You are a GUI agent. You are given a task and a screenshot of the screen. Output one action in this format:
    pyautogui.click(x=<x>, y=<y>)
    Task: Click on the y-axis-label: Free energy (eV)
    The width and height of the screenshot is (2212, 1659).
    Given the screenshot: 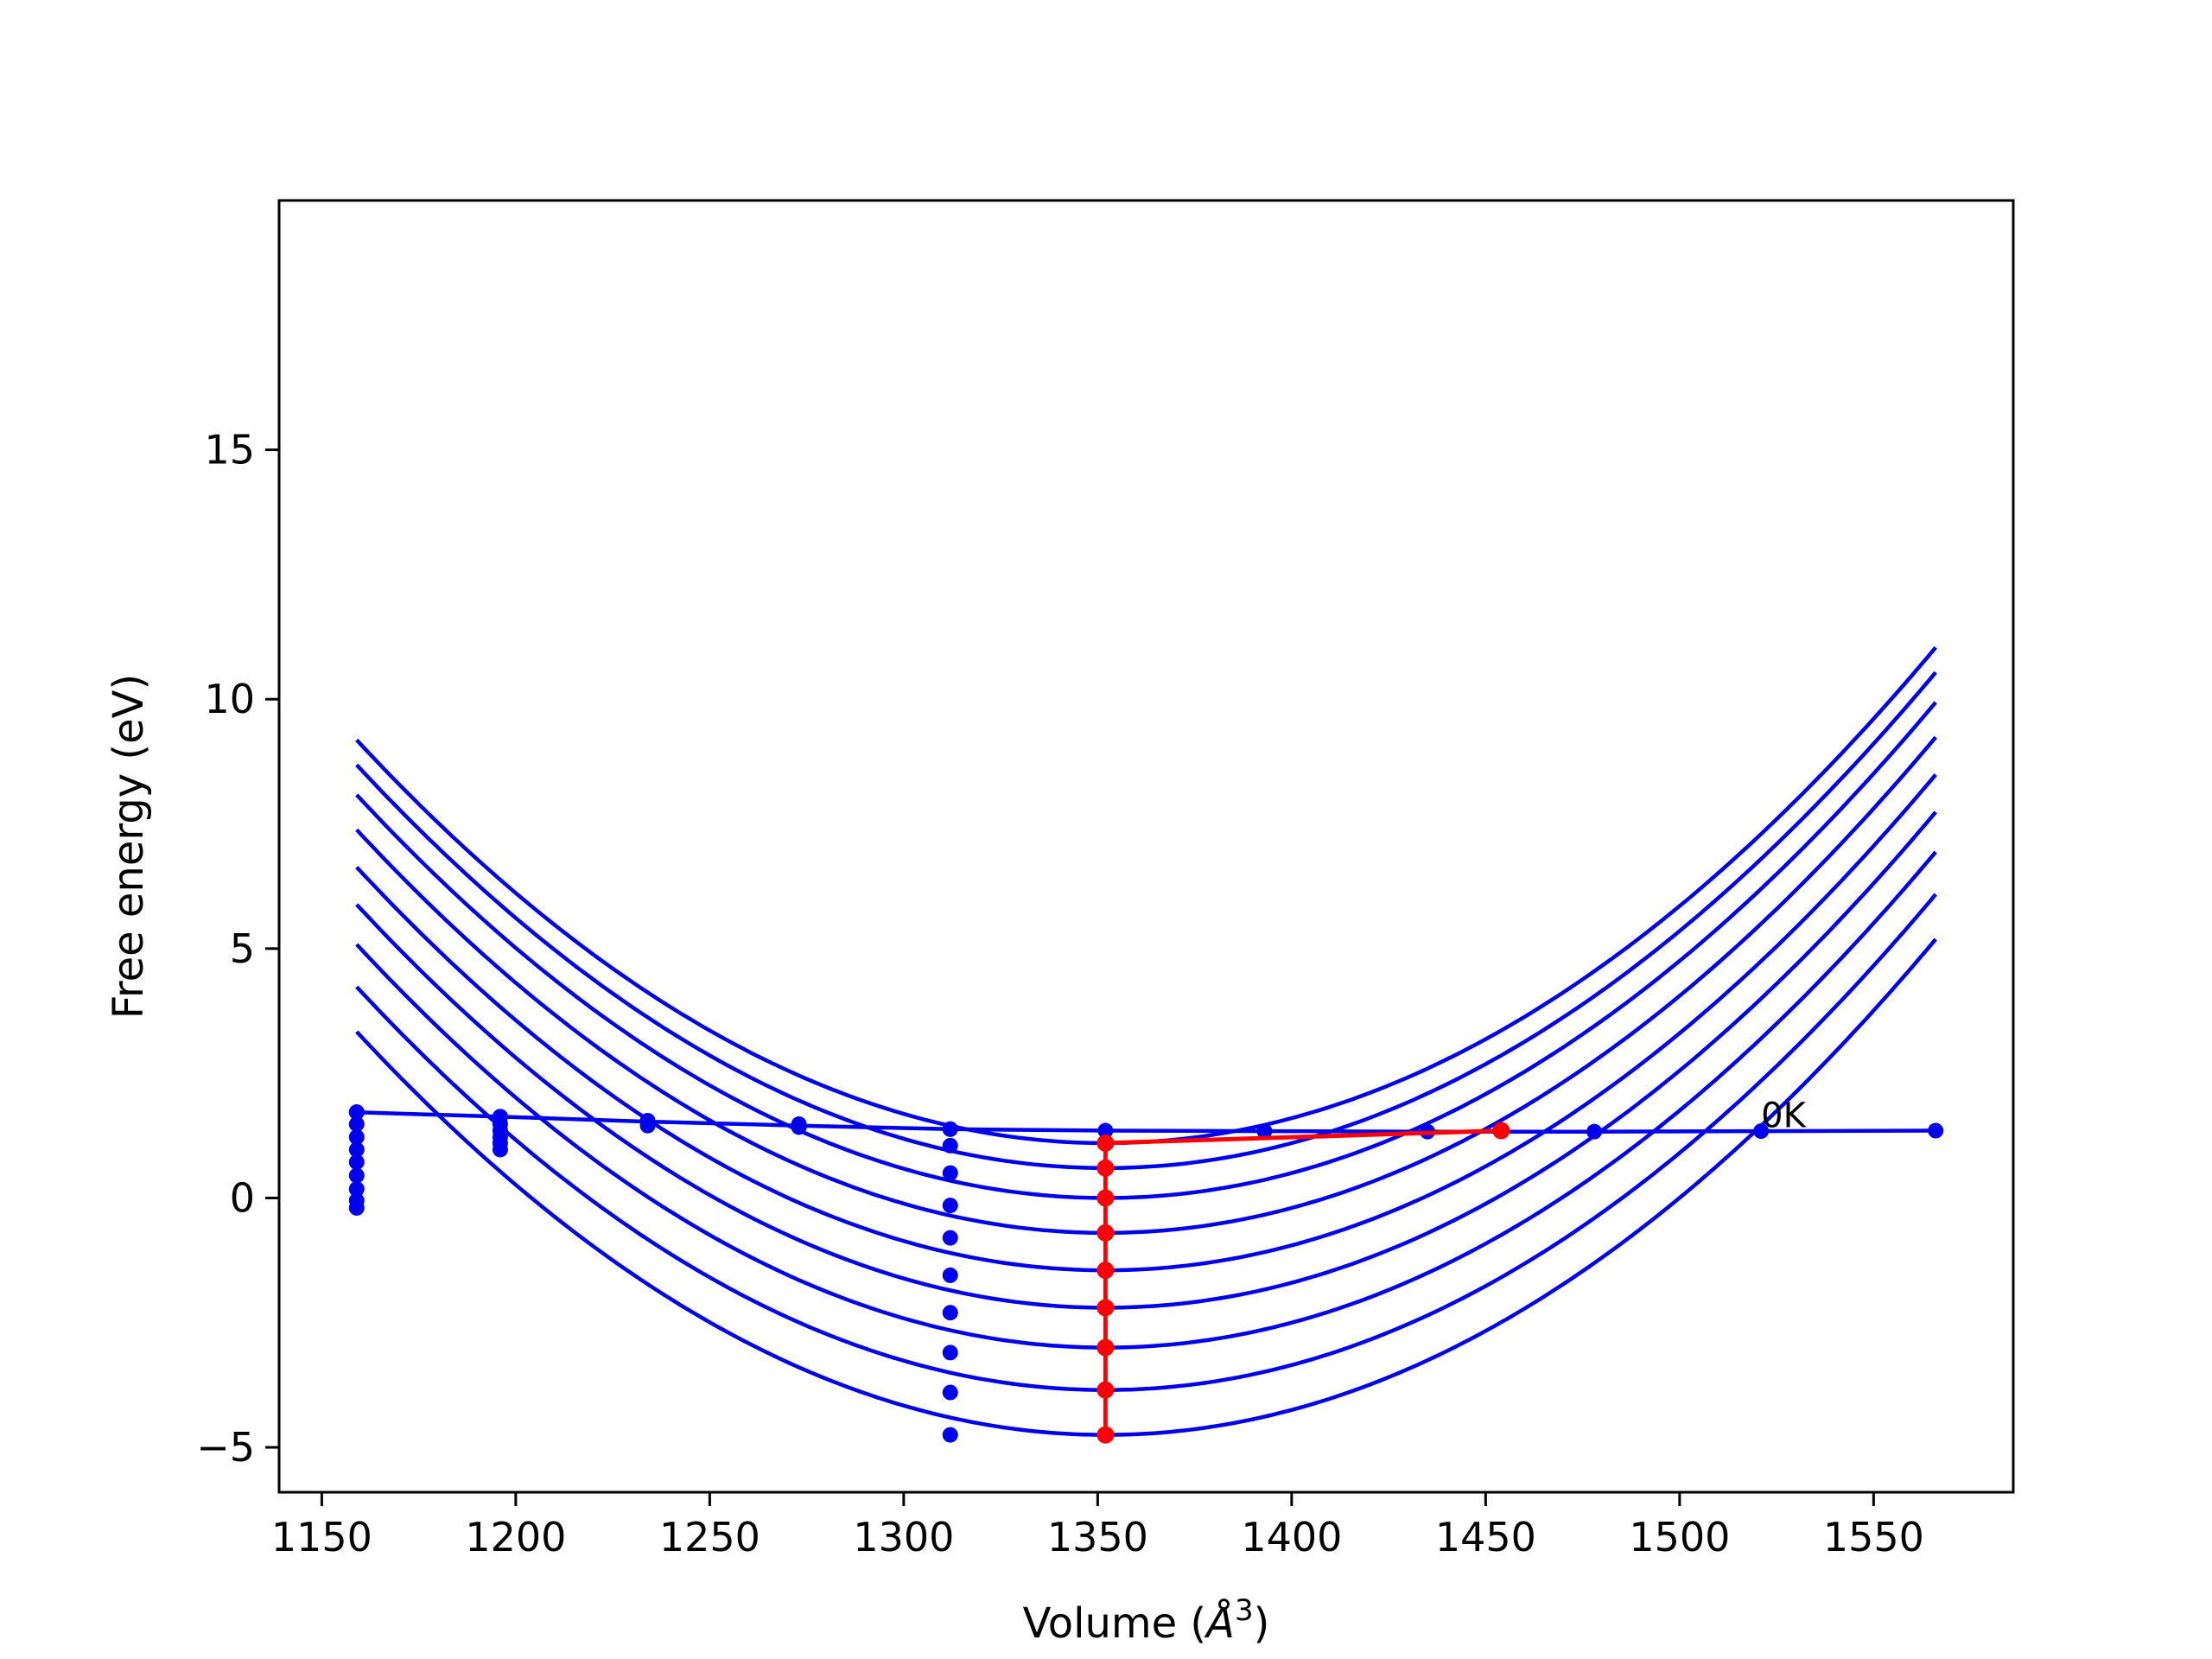 What is the action you would take?
    pyautogui.click(x=129, y=846)
    